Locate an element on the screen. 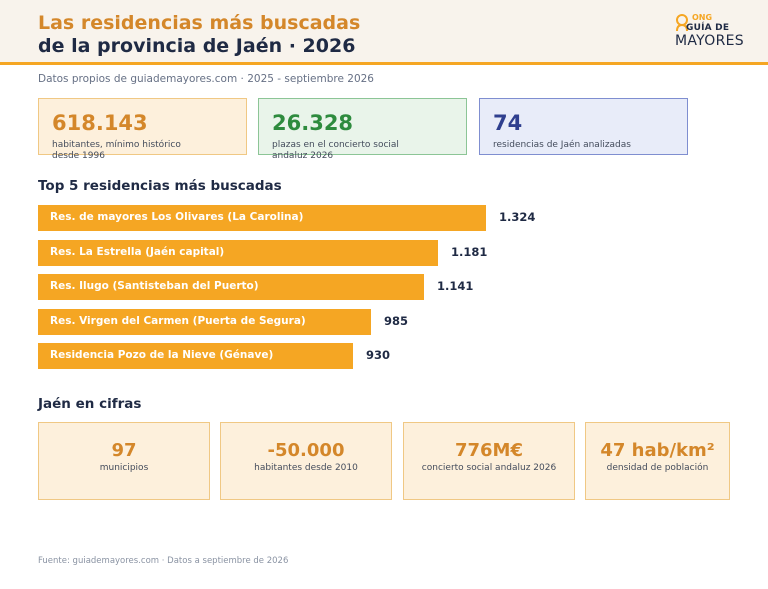 This screenshot has width=768, height=589. bar-5: Residencia Pozo de la Nieve (Génave) is located at coordinates (195, 356).